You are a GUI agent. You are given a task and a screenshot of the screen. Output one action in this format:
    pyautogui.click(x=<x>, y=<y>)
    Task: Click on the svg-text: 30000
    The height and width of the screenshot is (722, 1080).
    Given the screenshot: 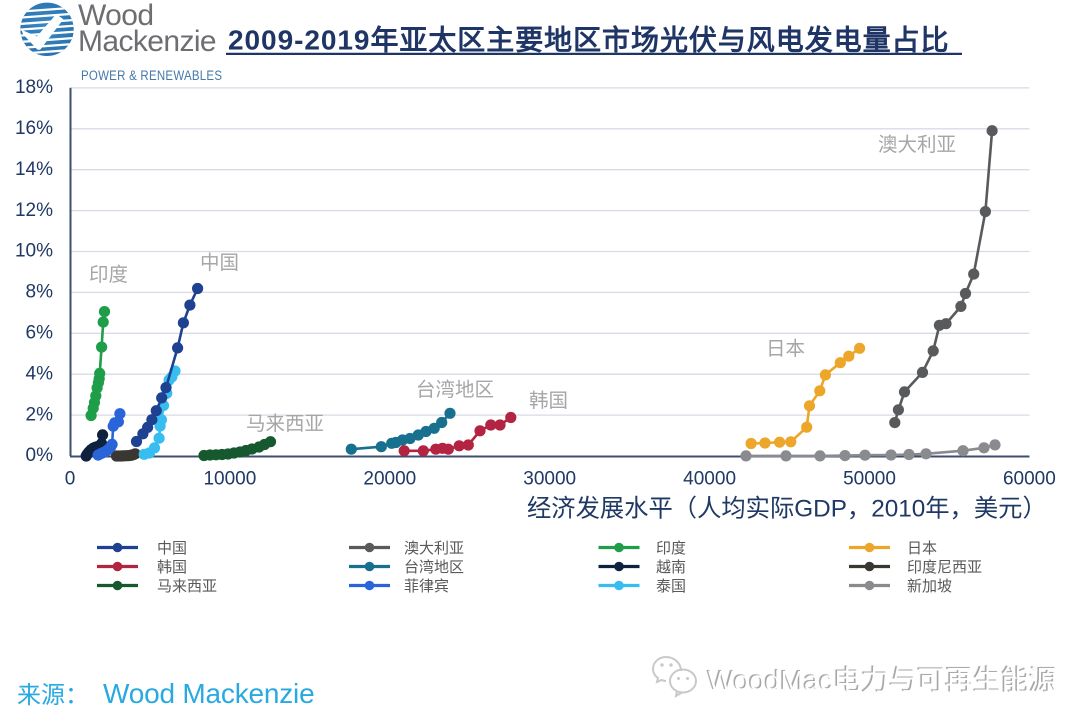 What is the action you would take?
    pyautogui.click(x=549, y=479)
    